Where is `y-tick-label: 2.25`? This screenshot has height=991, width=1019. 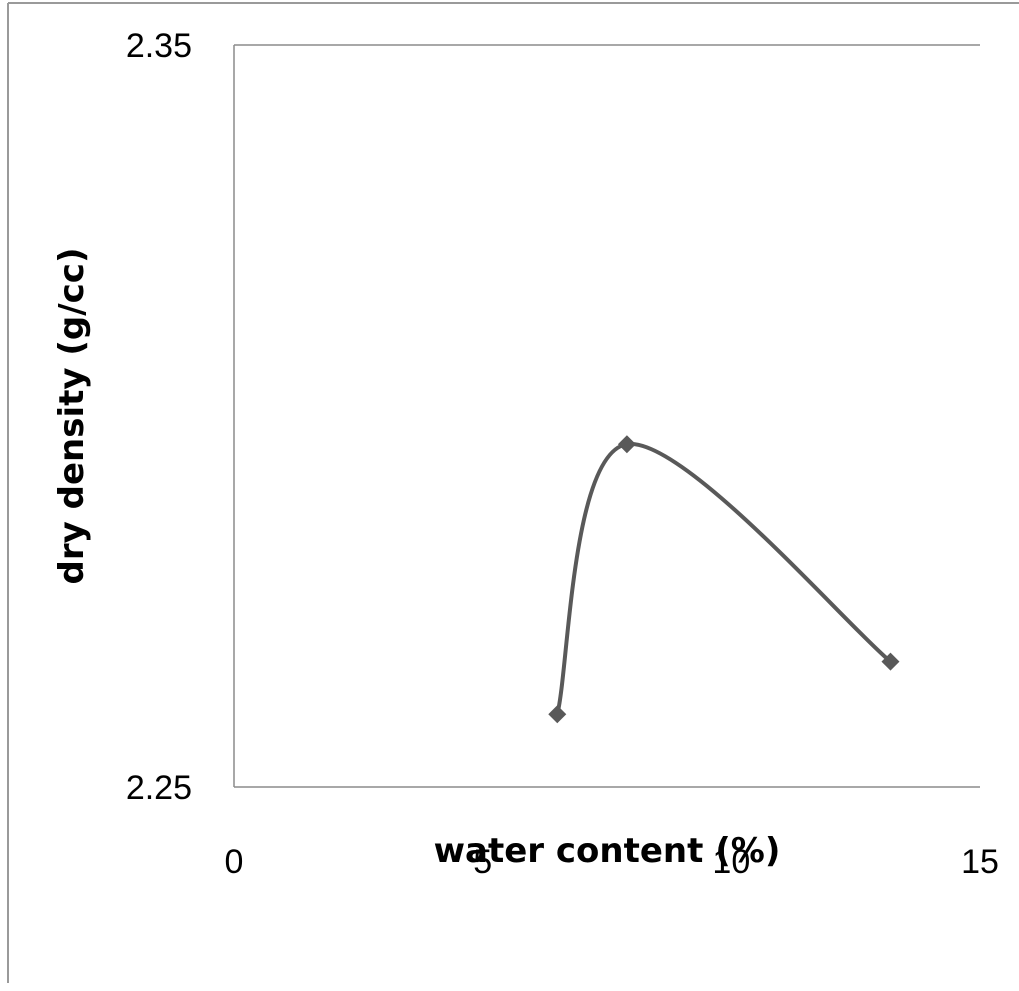 y-tick-label: 2.25 is located at coordinates (159, 788).